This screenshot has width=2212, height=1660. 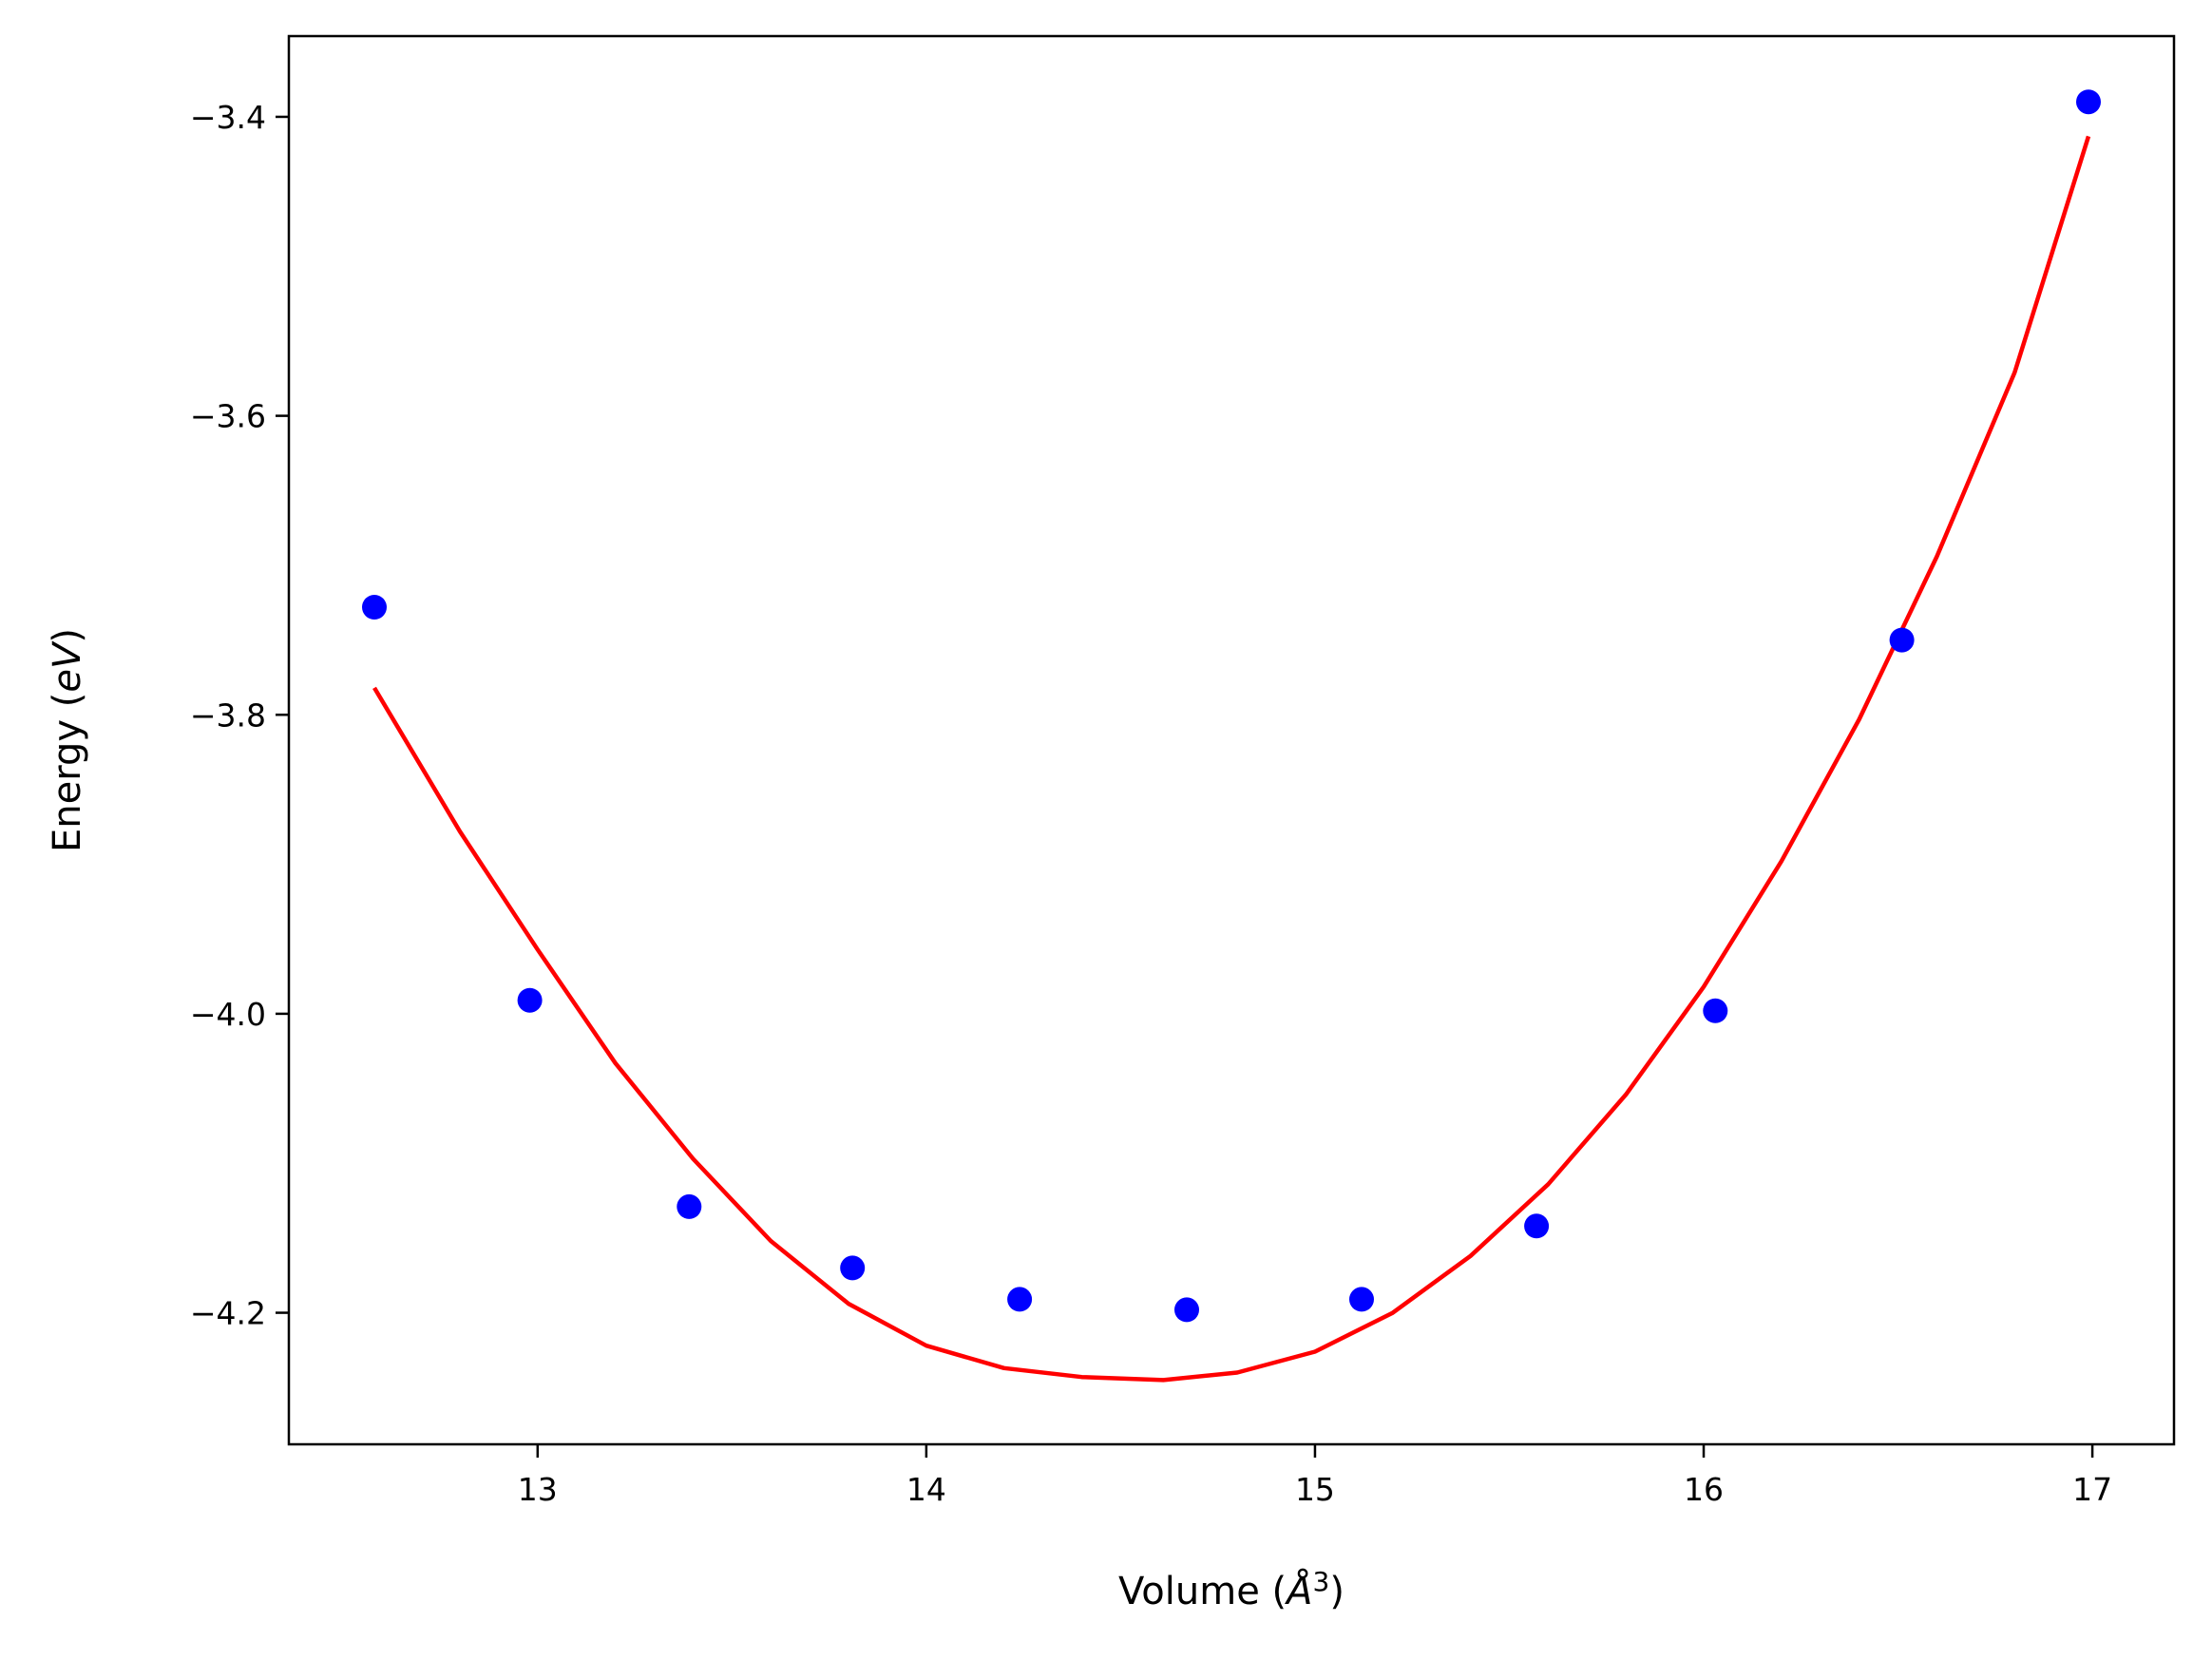 What do you see at coordinates (228, 416) in the screenshot?
I see `y-tick-label: −3.6` at bounding box center [228, 416].